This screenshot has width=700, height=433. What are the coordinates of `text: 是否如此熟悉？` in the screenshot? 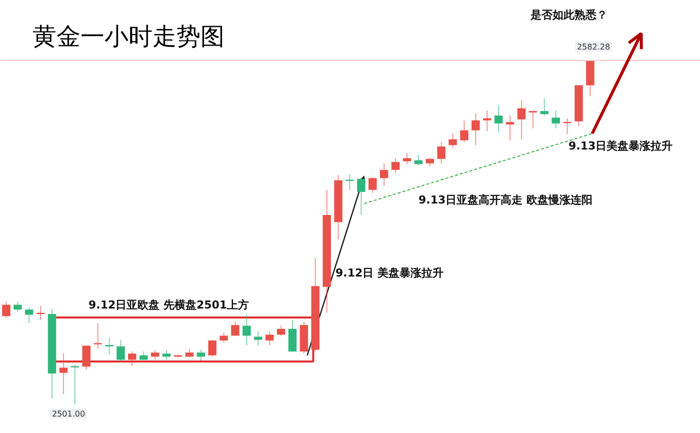 It's located at (569, 15).